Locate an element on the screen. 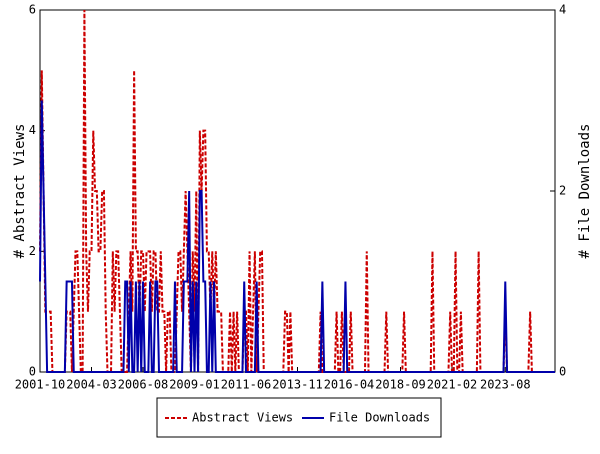 This screenshot has height=454, width=600. y-axis-label: # Abstract Views is located at coordinates (20, 191).